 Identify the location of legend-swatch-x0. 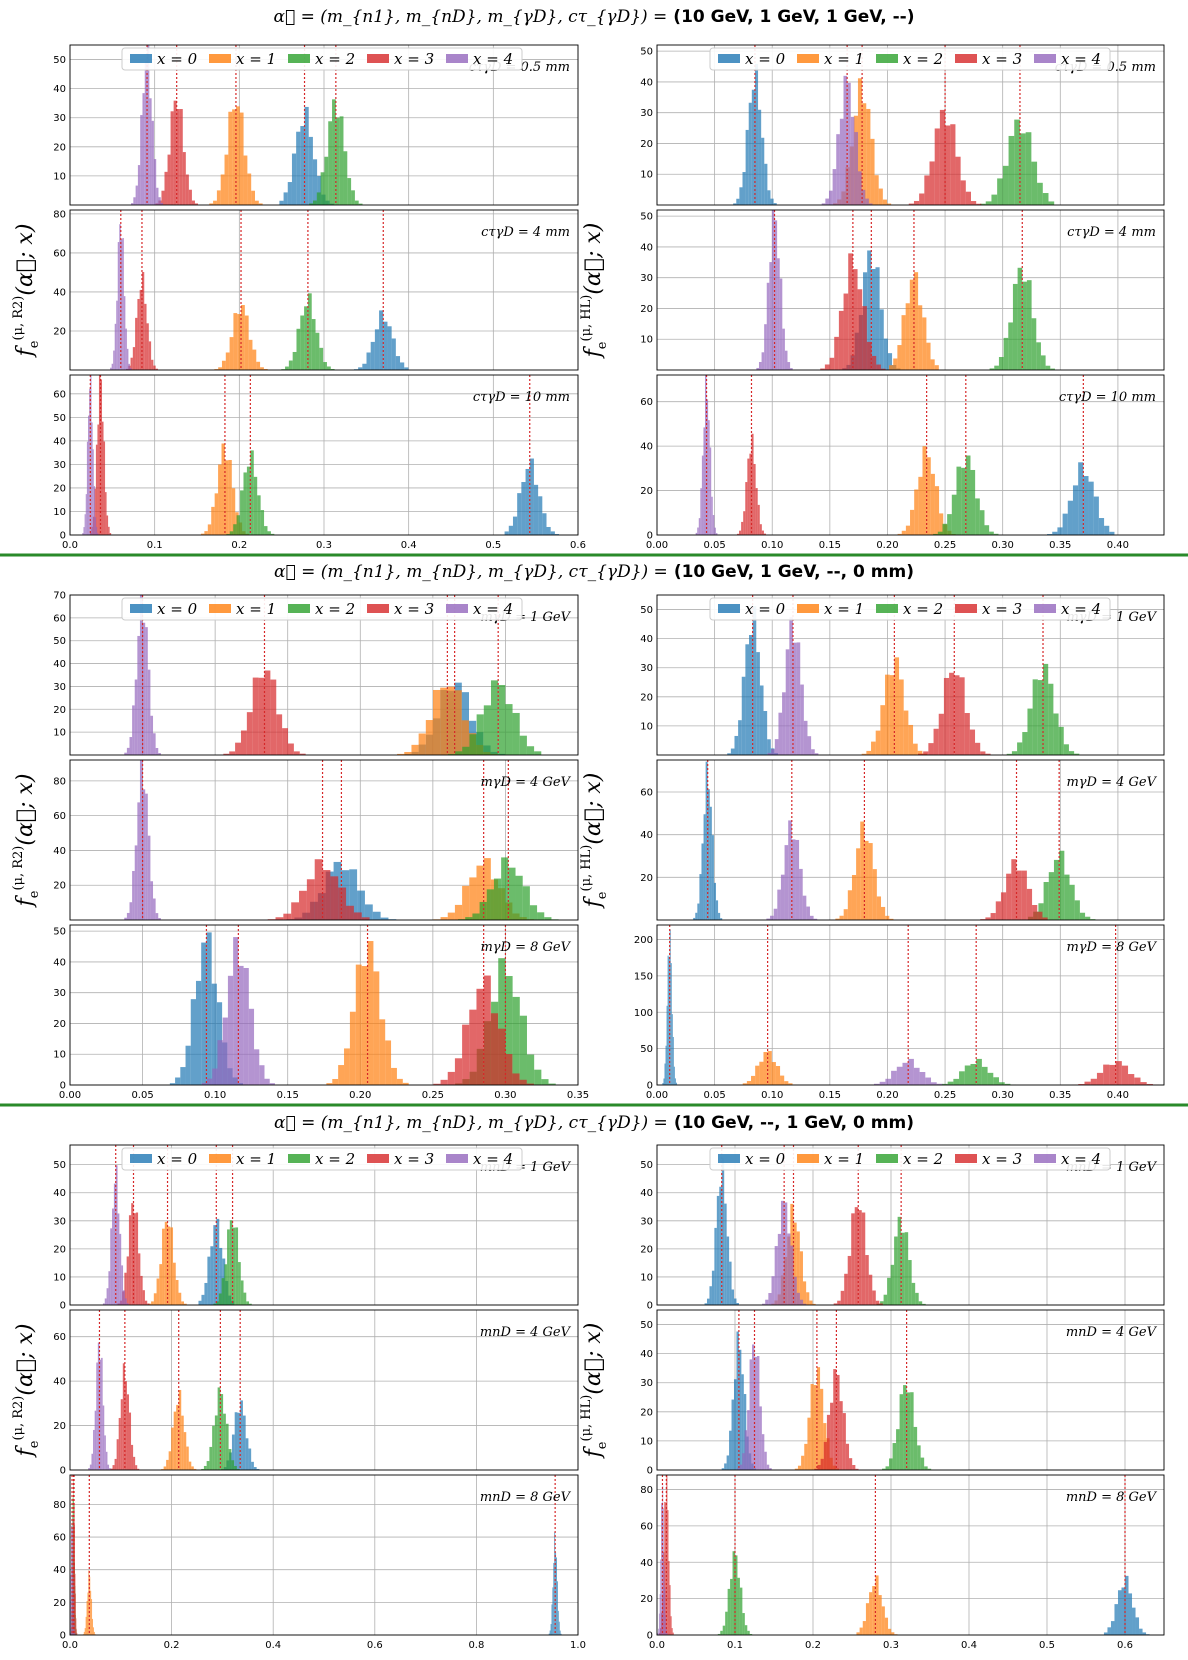
(141, 58).